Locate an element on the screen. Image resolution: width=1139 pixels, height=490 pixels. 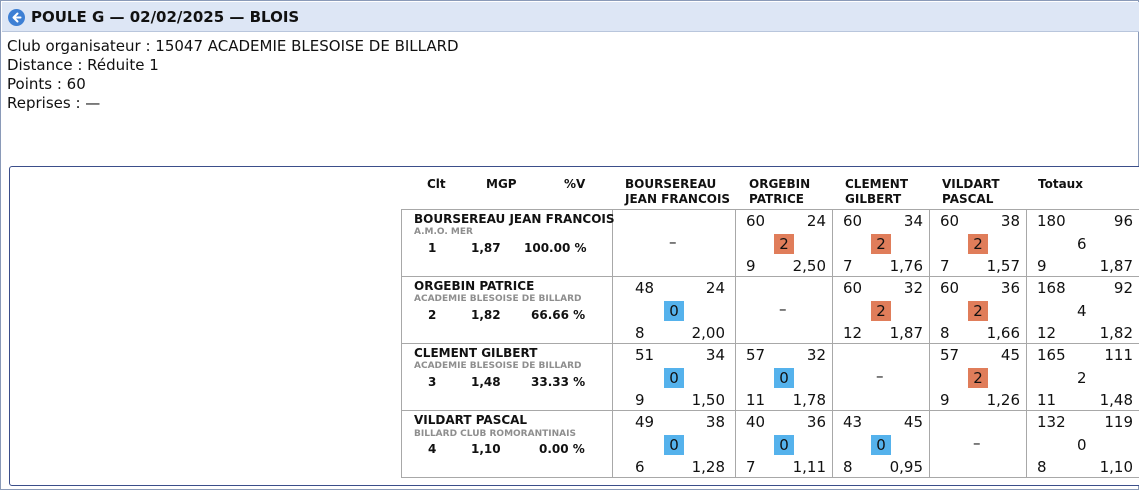
total-points-opponent: 111 is located at coordinates (1118, 355).